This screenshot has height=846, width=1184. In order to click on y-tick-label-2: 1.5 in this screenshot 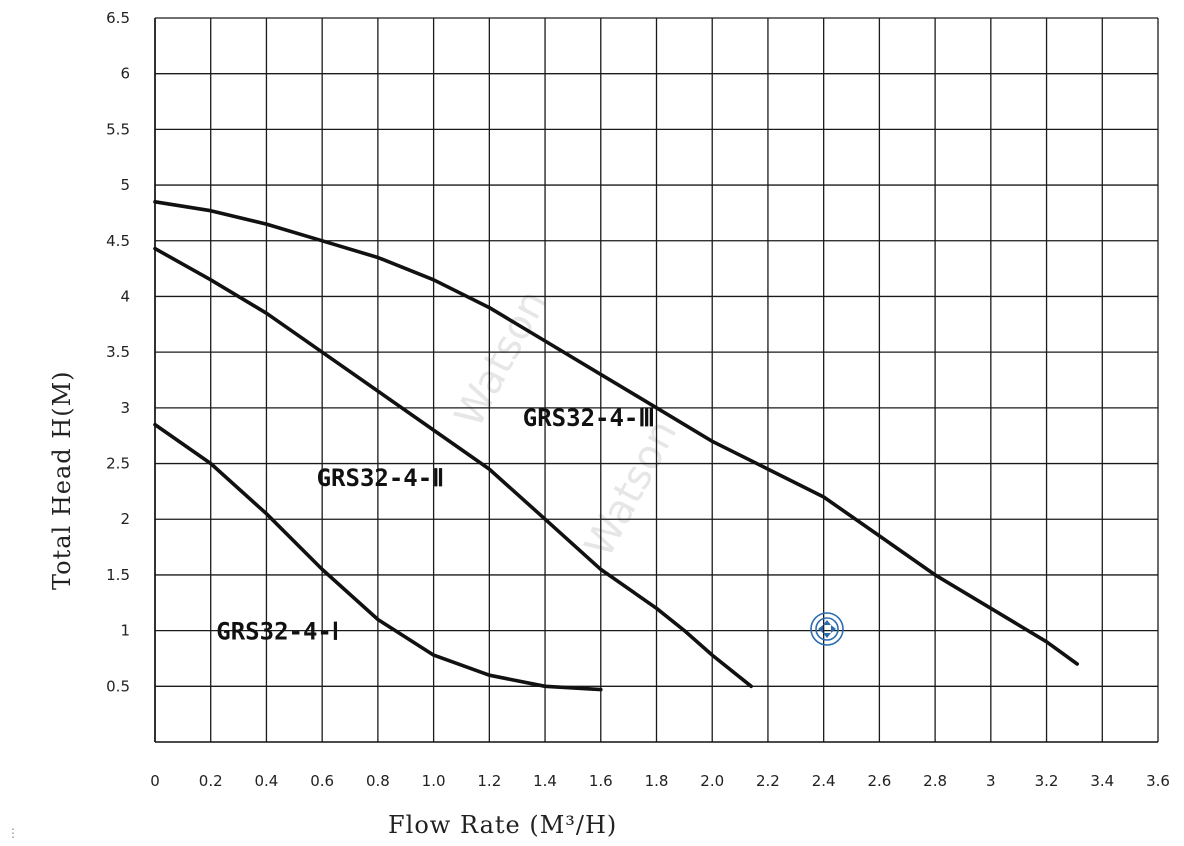, I will do `click(118, 575)`.